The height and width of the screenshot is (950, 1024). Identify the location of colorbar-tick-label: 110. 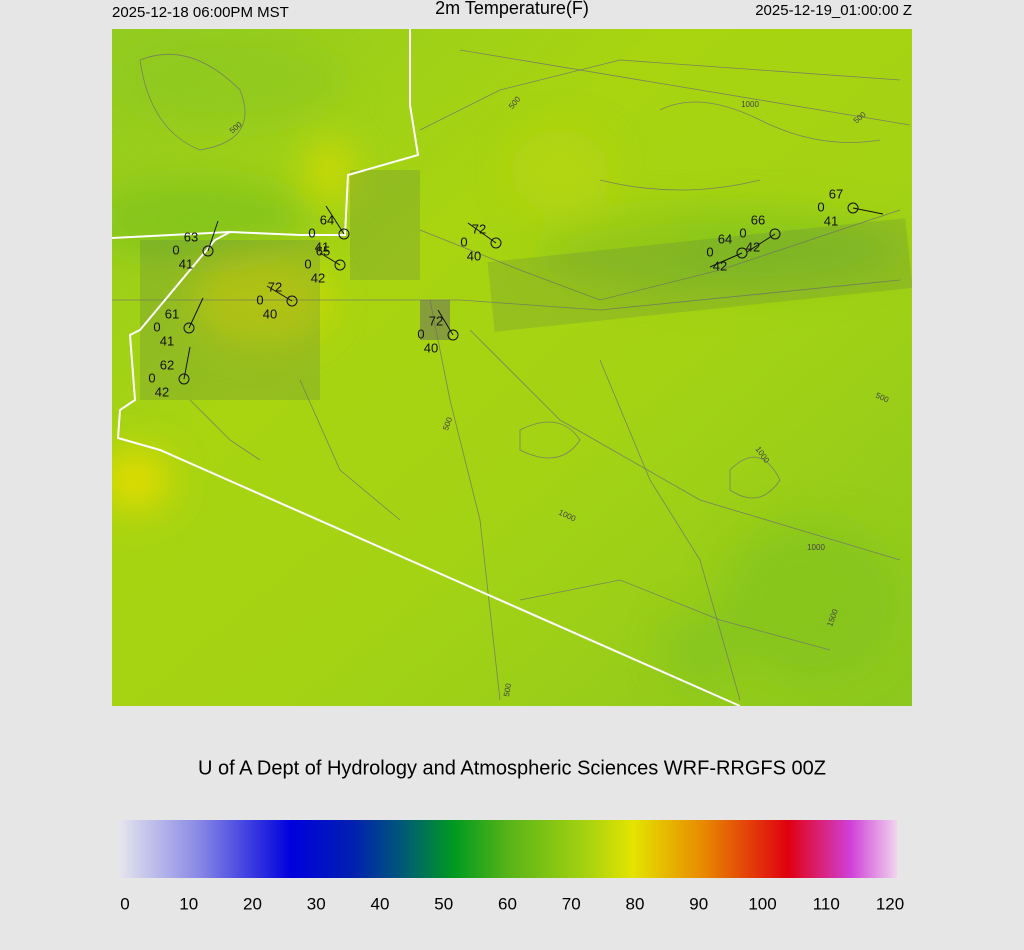
(826, 903).